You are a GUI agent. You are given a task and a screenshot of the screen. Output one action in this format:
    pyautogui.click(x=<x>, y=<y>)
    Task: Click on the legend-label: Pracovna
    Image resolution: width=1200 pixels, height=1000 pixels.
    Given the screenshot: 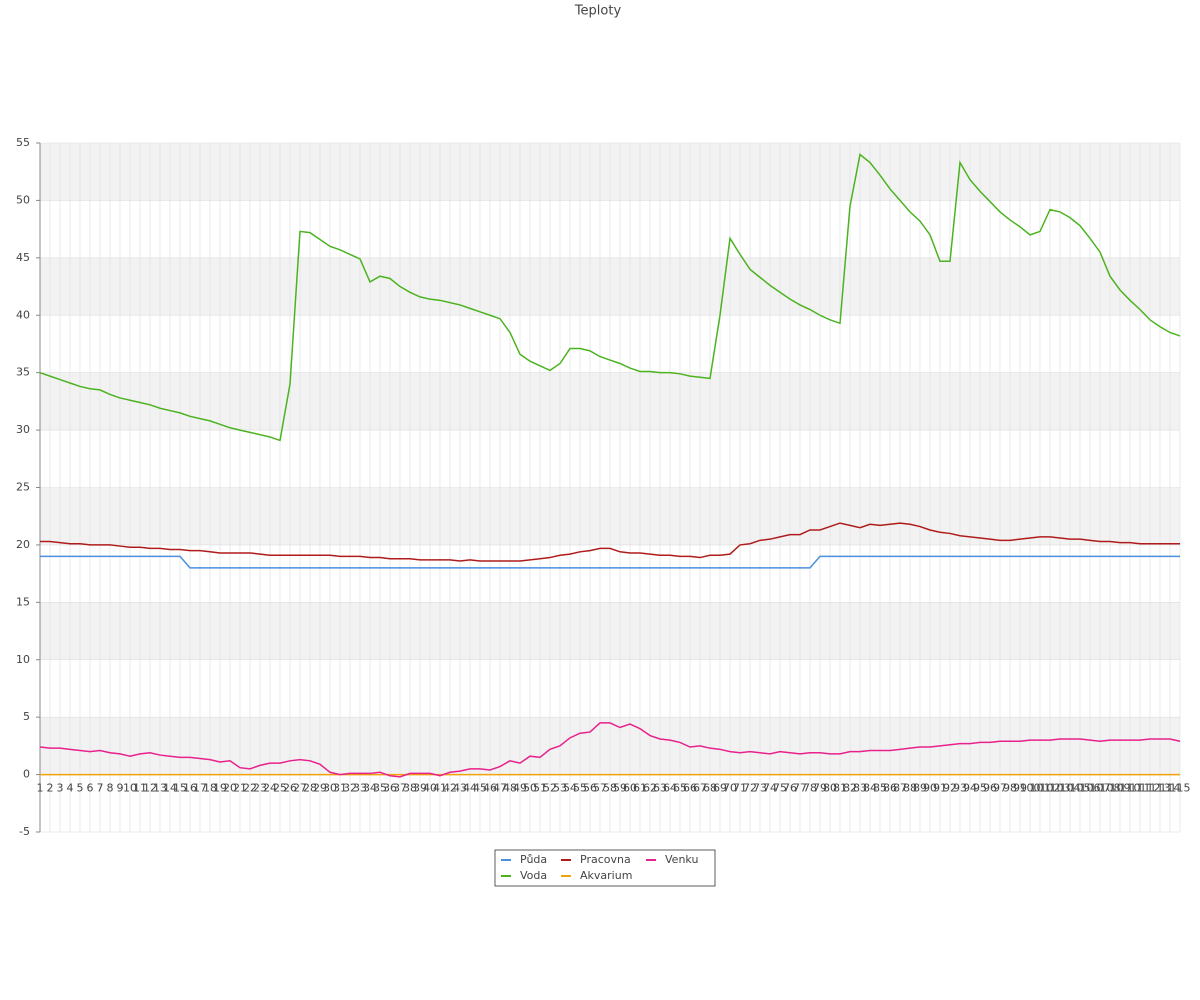 What is the action you would take?
    pyautogui.click(x=605, y=859)
    